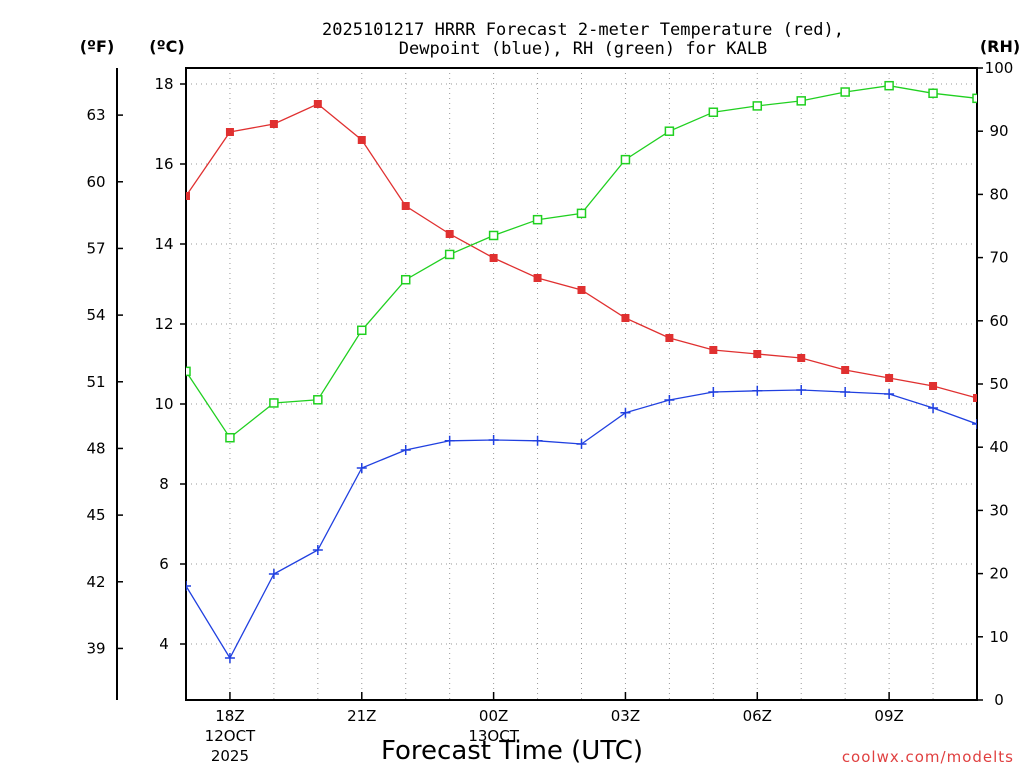 The image size is (1024, 768). Describe the element at coordinates (163, 324) in the screenshot. I see `celsius-tick-label: 12` at that location.